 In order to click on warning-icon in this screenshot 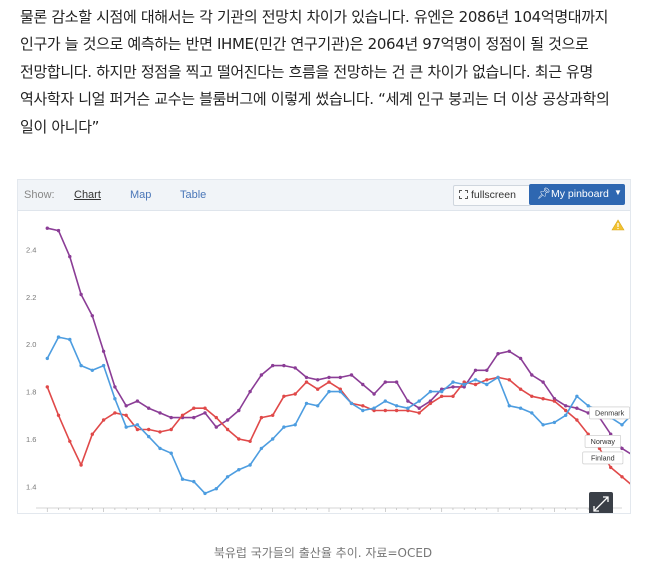, I will do `click(618, 225)`.